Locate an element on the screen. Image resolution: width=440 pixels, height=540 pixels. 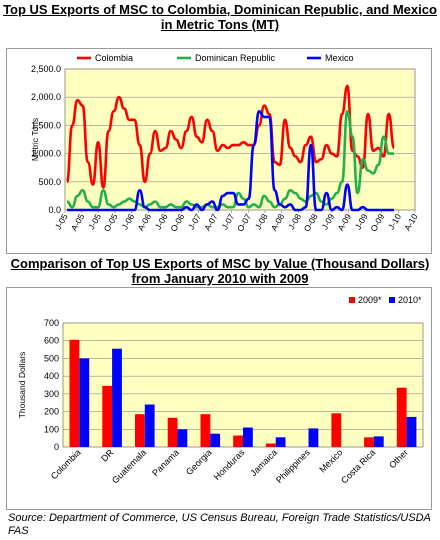
bar-2009-georgia is located at coordinates (205, 430).